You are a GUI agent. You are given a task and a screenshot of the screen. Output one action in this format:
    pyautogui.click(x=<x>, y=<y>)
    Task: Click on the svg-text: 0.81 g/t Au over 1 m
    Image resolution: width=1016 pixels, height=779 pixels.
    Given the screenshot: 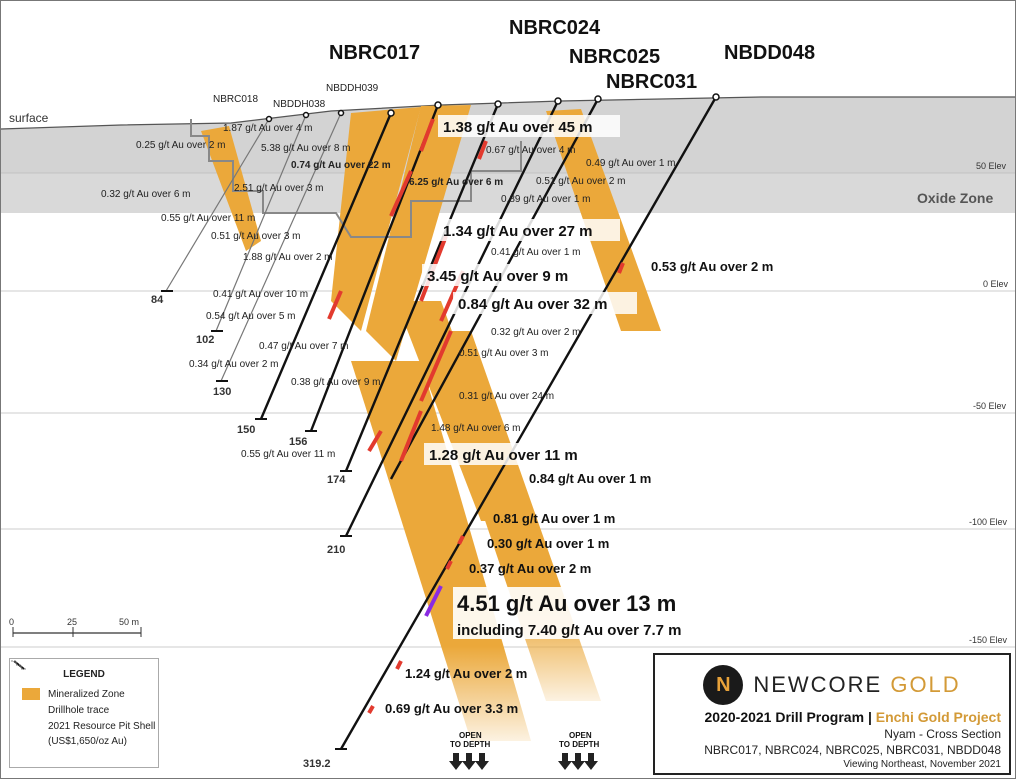 What is the action you would take?
    pyautogui.click(x=554, y=518)
    